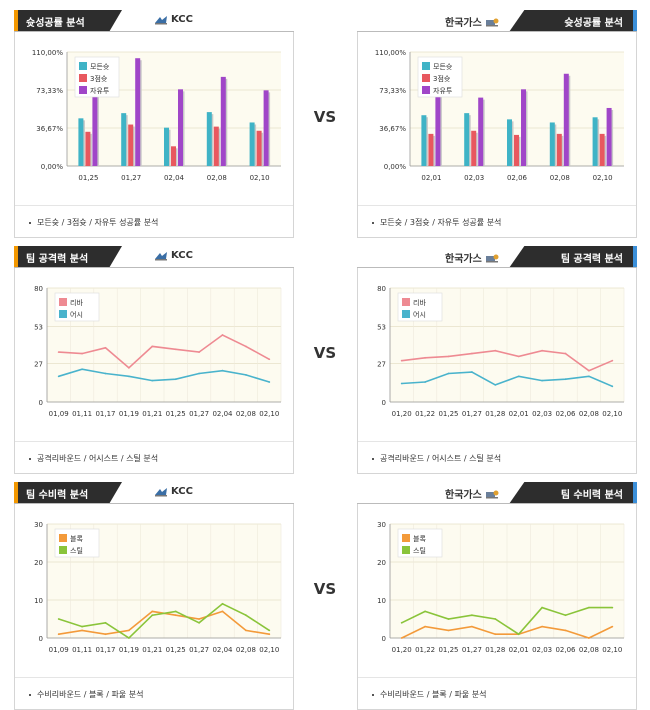 Image resolution: width=650 pixels, height=710 pixels. Describe the element at coordinates (154, 221) in the screenshot. I see `panel-footer: 모든슛 / 3점슛 / 자유투 성공률 분석` at that location.